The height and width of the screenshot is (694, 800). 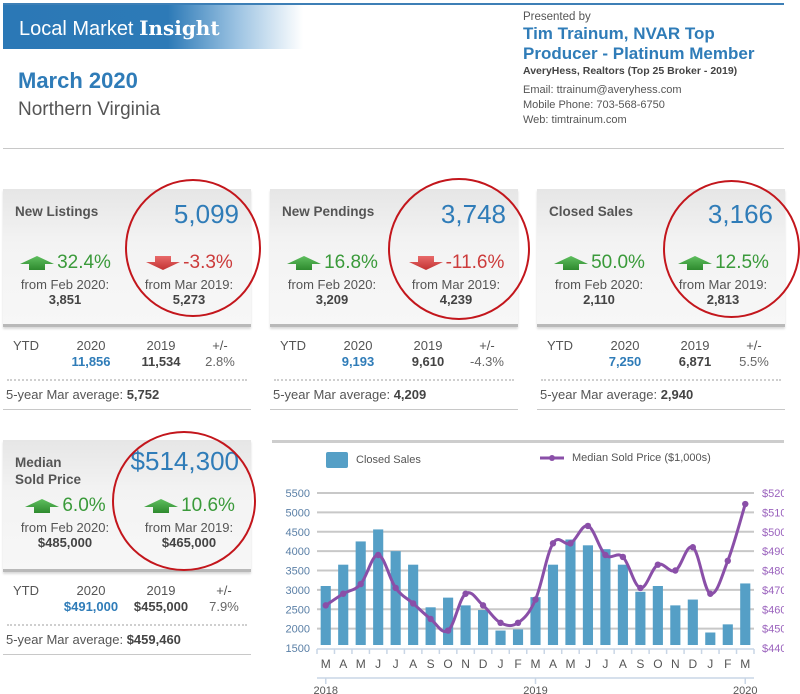 I want to click on card-value: 3,748, so click(x=473, y=214).